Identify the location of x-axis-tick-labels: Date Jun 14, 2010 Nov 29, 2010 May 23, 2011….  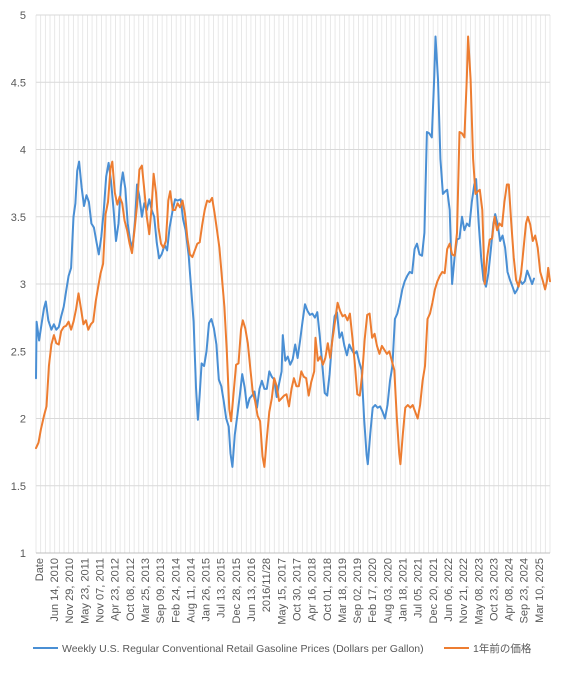
(290, 591).